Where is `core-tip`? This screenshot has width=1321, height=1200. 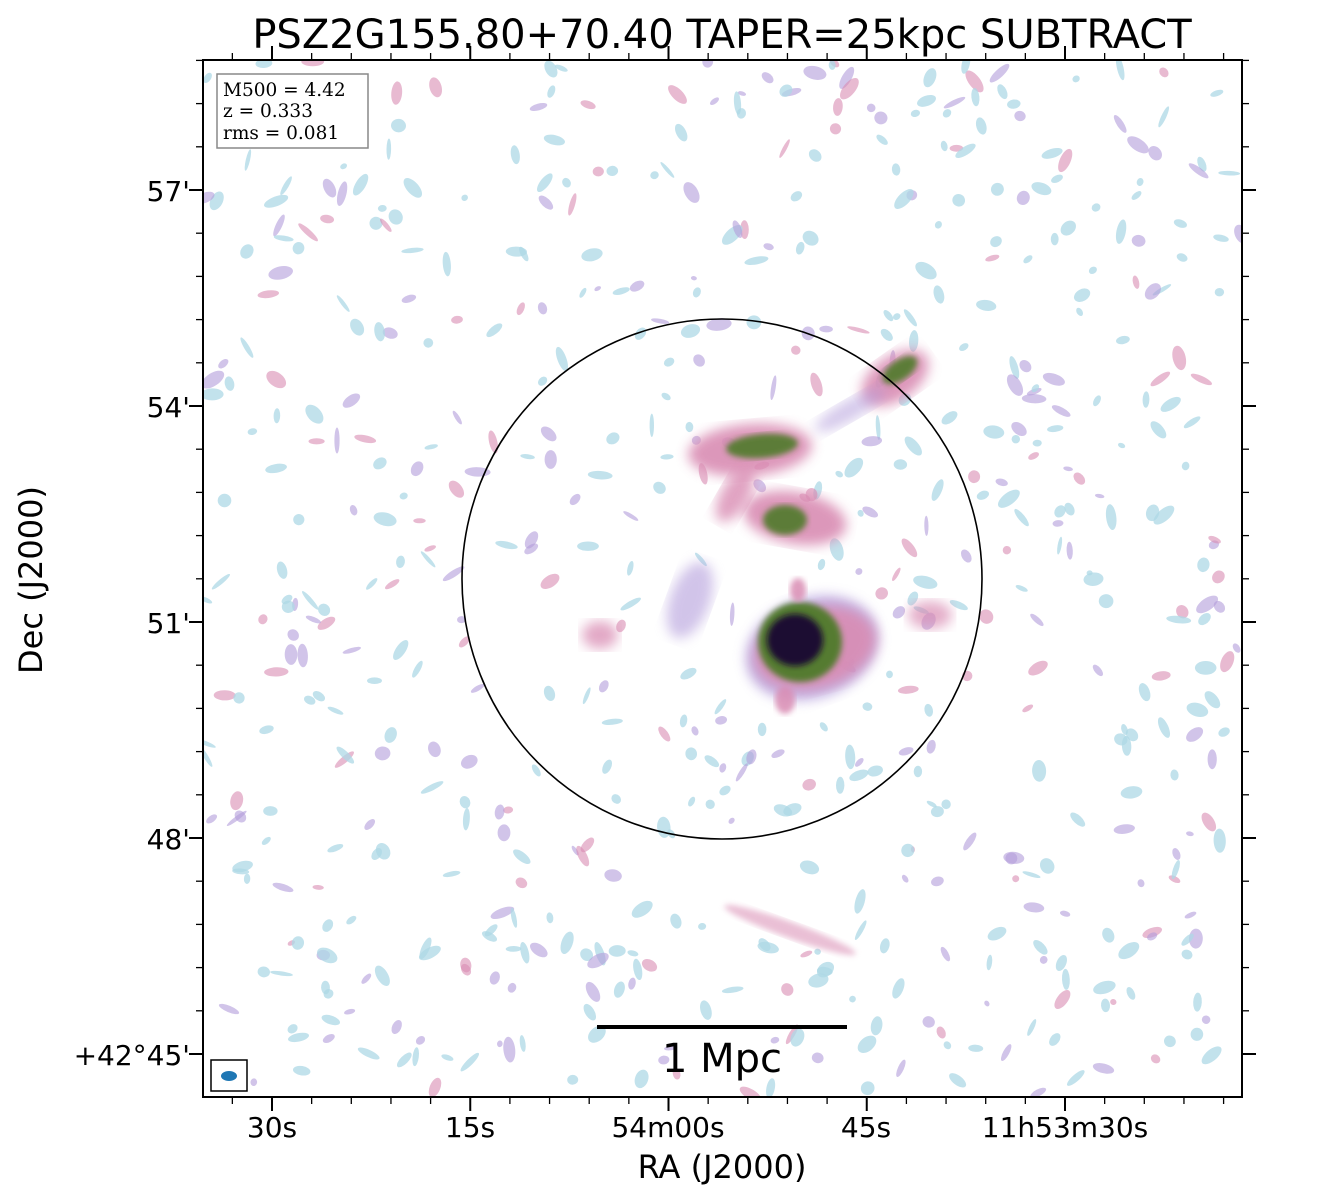 core-tip is located at coordinates (798, 590).